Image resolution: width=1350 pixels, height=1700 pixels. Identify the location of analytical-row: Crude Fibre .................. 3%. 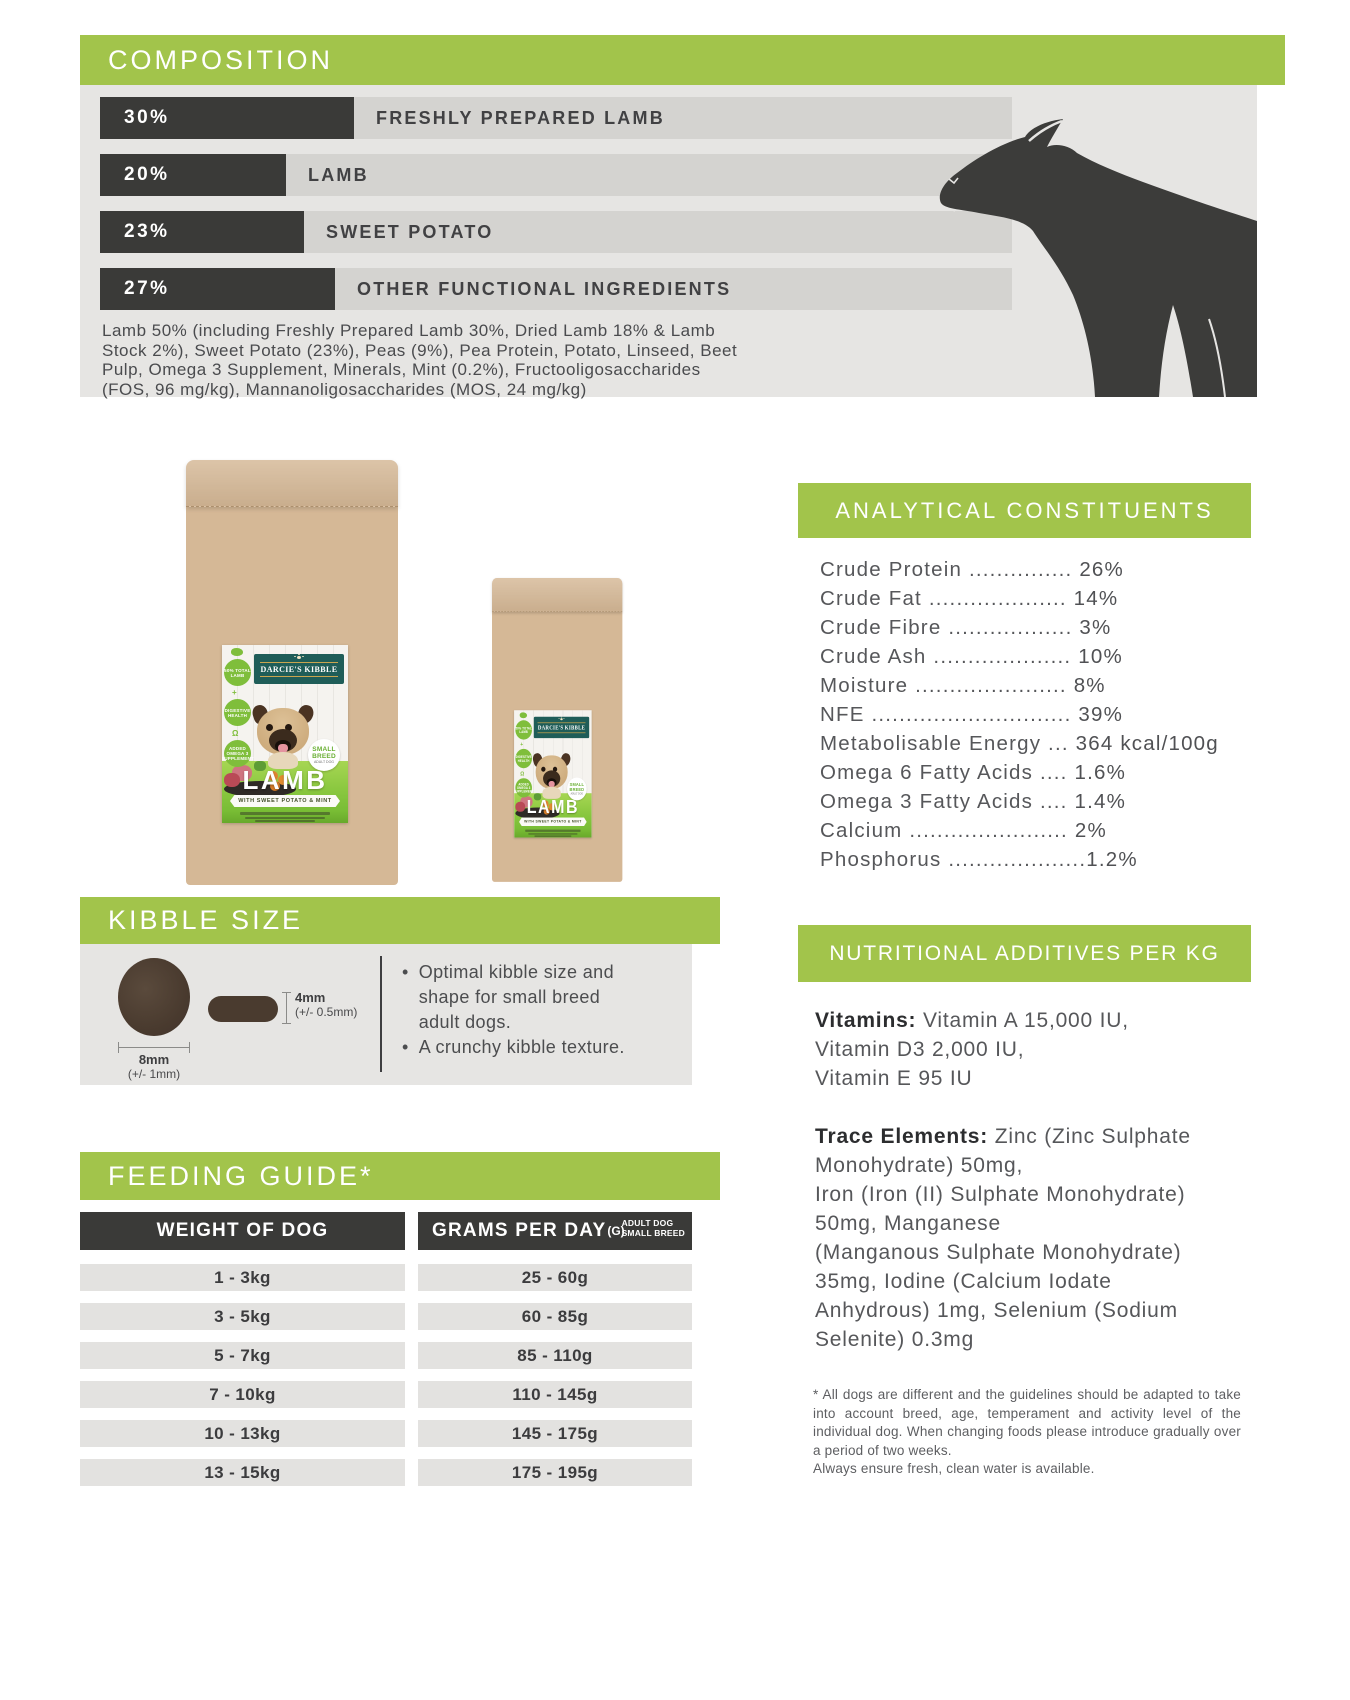
(966, 627).